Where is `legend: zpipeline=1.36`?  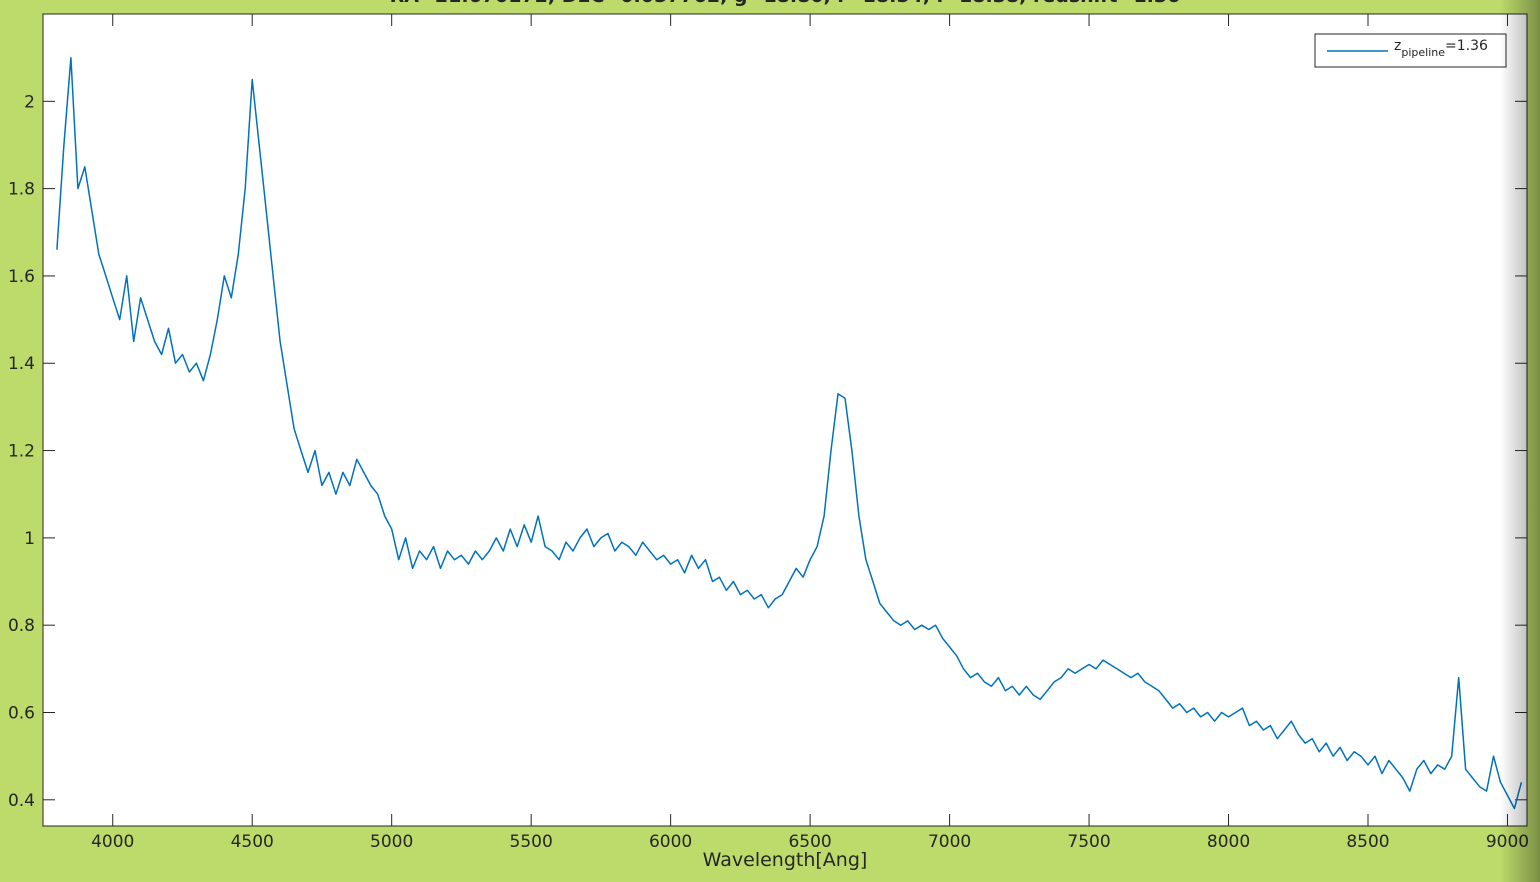
legend: zpipeline=1.36 is located at coordinates (1410, 50).